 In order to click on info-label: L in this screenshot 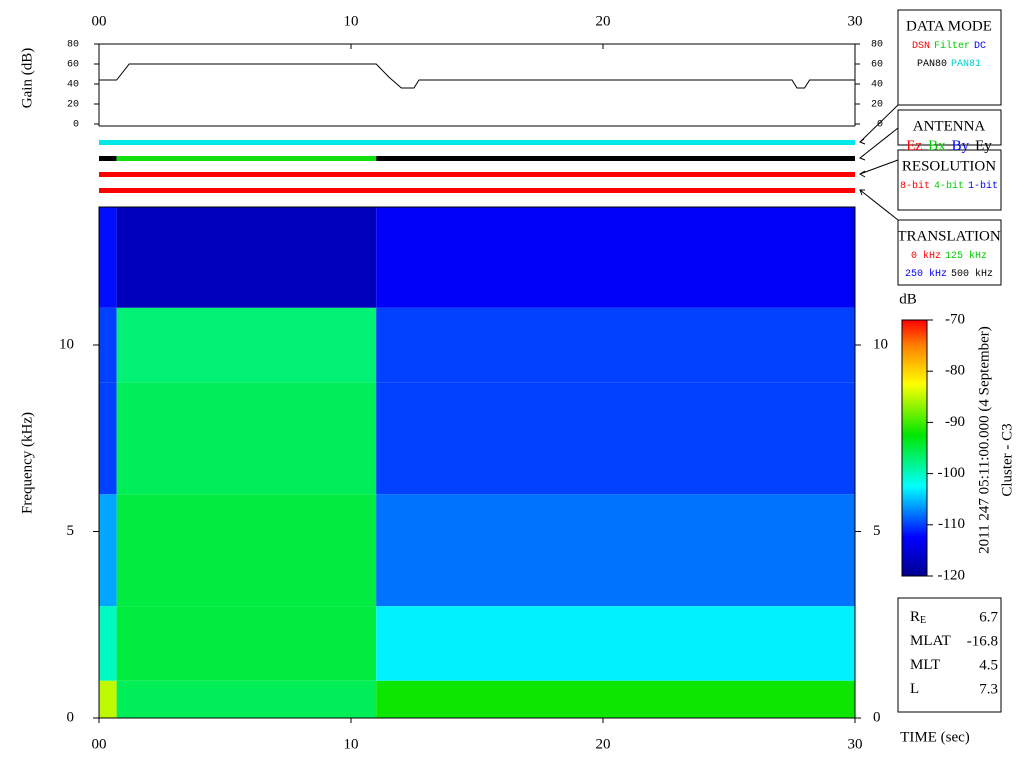, I will do `click(914, 689)`.